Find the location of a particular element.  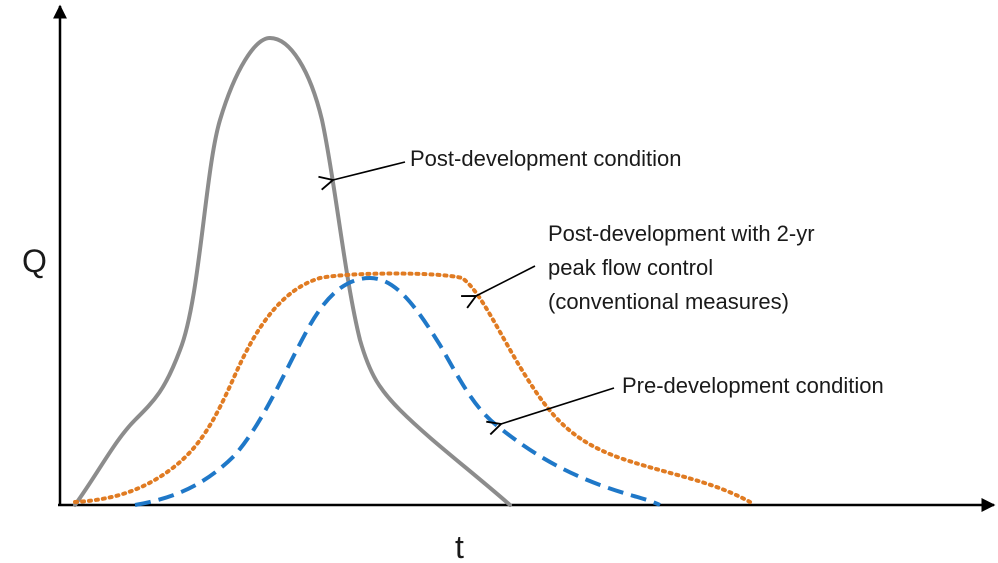

x-axis-label: t is located at coordinates (459, 546).